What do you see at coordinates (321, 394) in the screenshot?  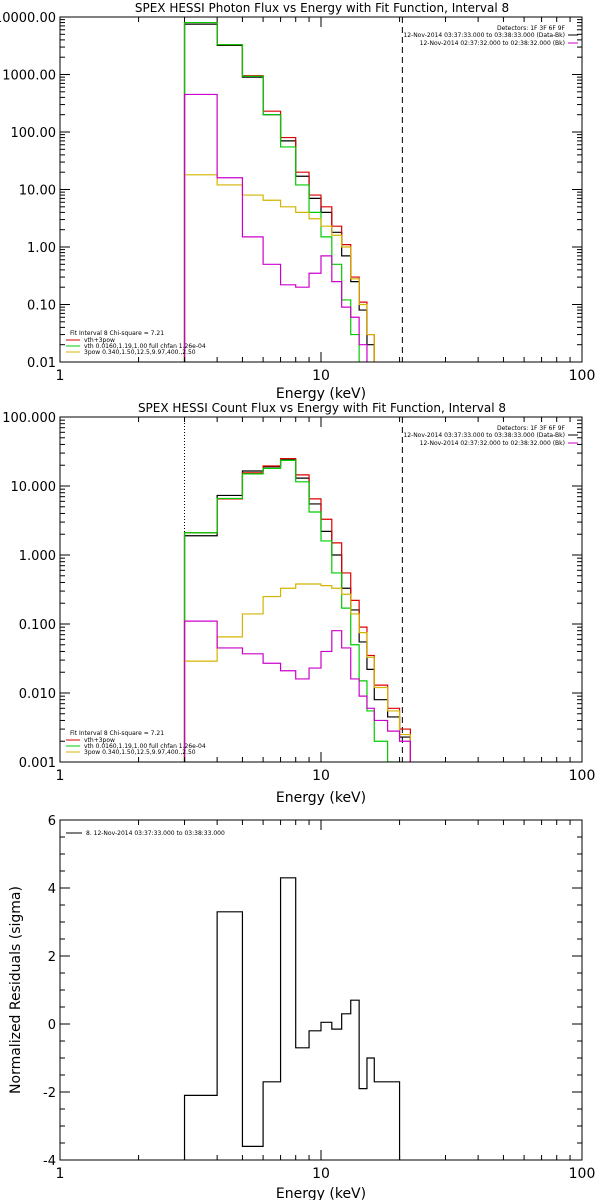 I see `photon-flux-x-axis-label: Energy (keV)` at bounding box center [321, 394].